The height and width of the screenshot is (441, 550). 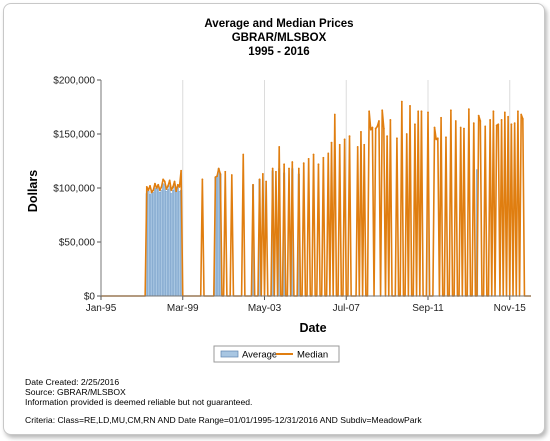 What do you see at coordinates (278, 24) in the screenshot?
I see `chart-title: Average and Median Prices` at bounding box center [278, 24].